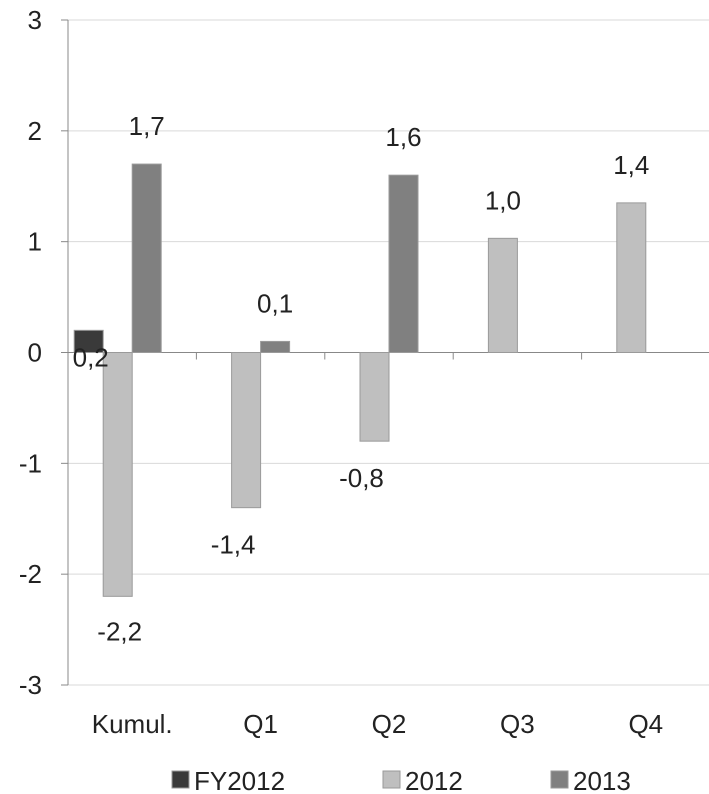 The image size is (709, 794). What do you see at coordinates (132, 724) in the screenshot?
I see `category-label: Kumul.` at bounding box center [132, 724].